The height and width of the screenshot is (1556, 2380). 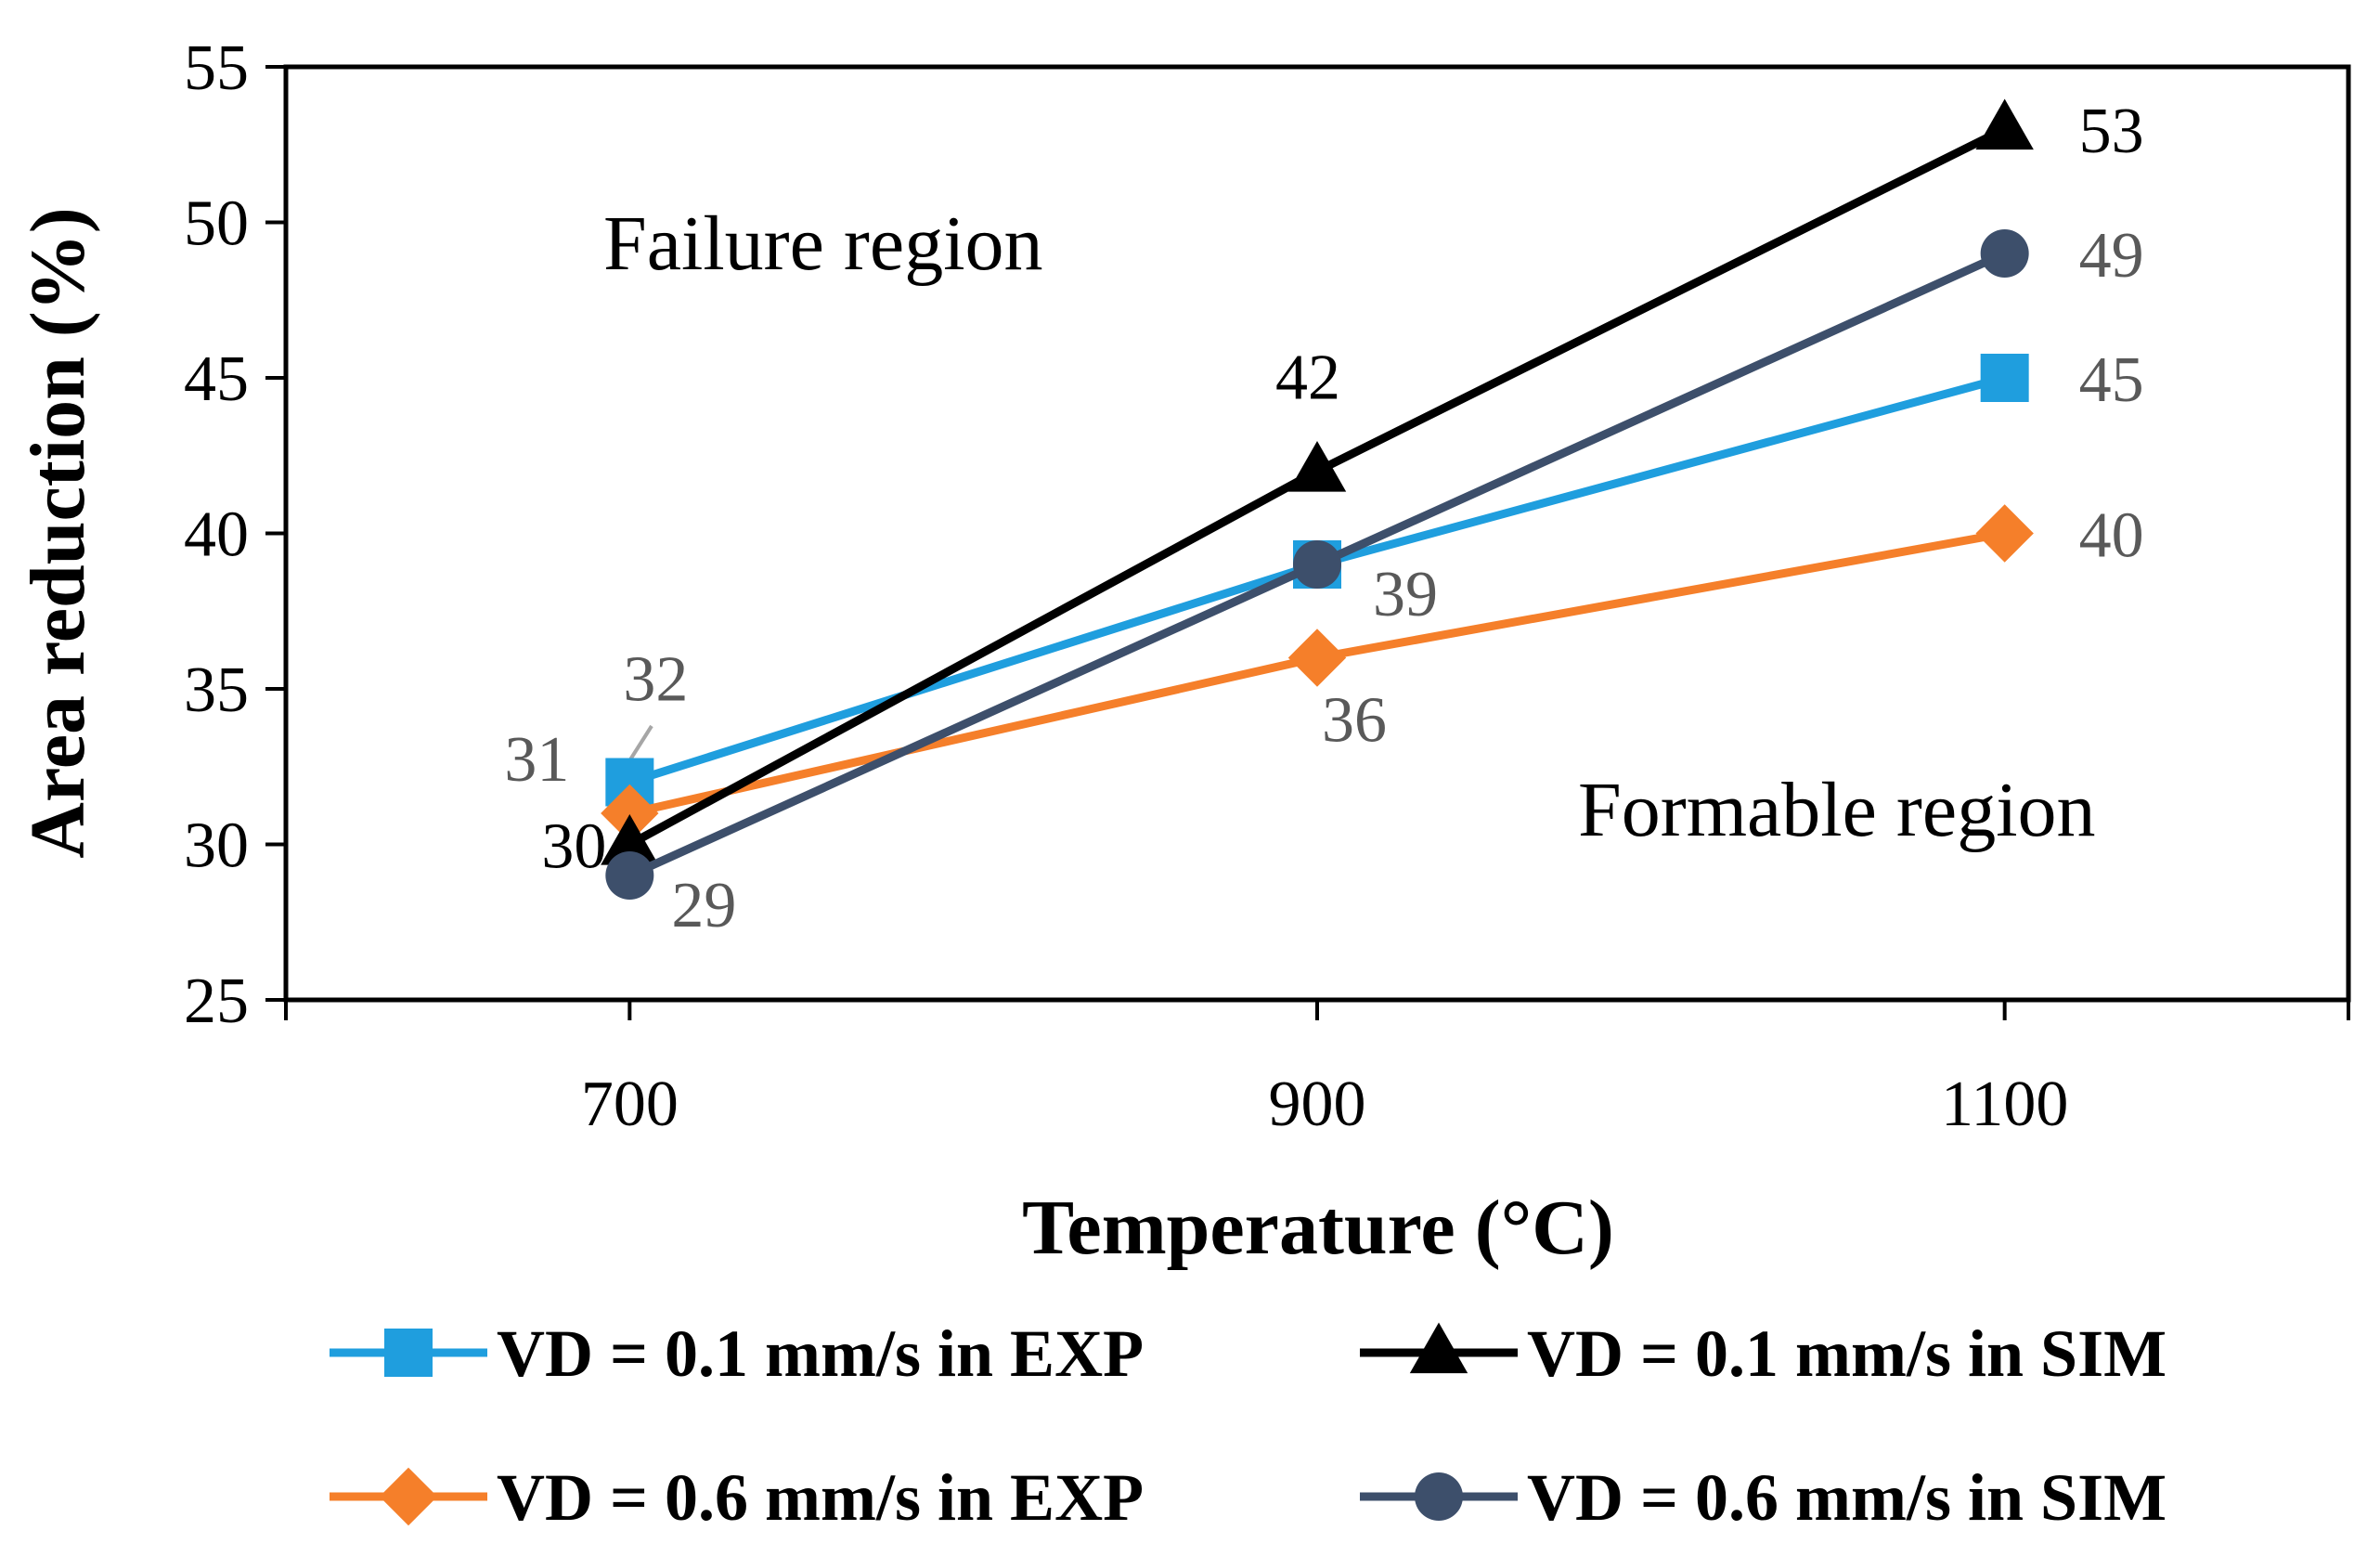 I want to click on data-label-exp01: 45, so click(x=2111, y=380).